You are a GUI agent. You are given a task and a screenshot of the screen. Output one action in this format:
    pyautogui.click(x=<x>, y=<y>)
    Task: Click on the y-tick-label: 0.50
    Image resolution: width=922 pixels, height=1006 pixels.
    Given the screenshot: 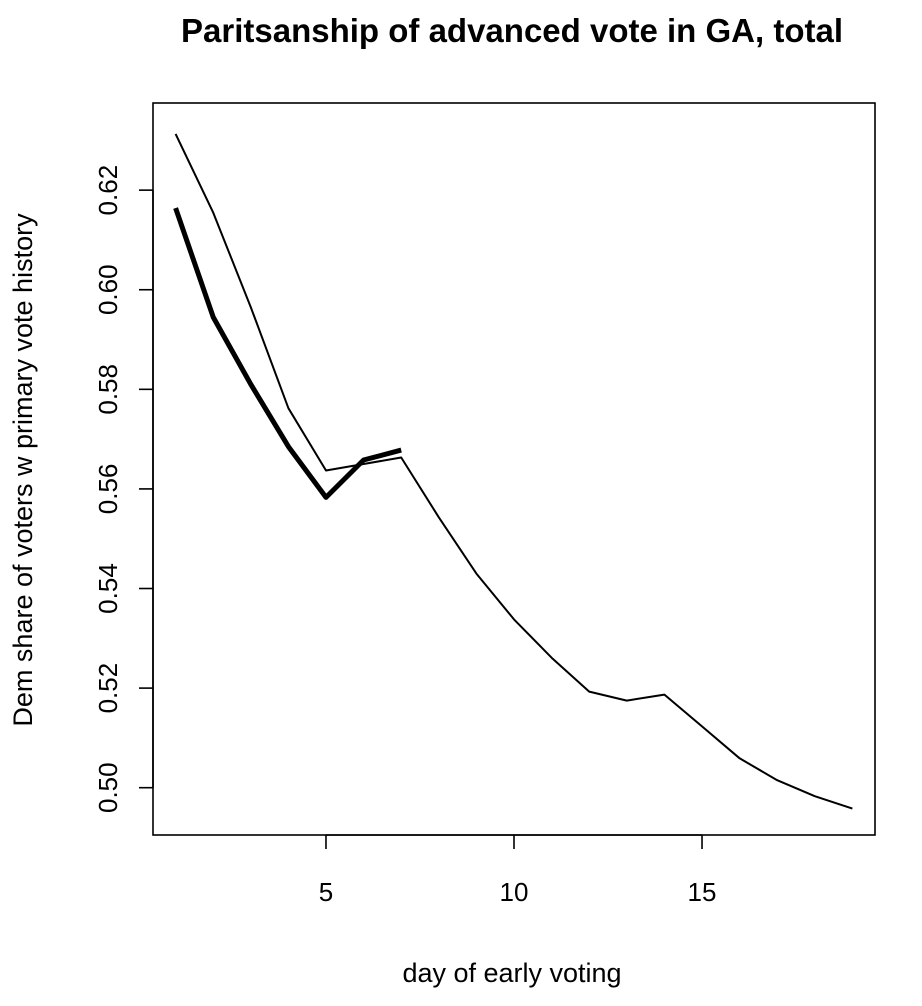 What is the action you would take?
    pyautogui.click(x=108, y=787)
    